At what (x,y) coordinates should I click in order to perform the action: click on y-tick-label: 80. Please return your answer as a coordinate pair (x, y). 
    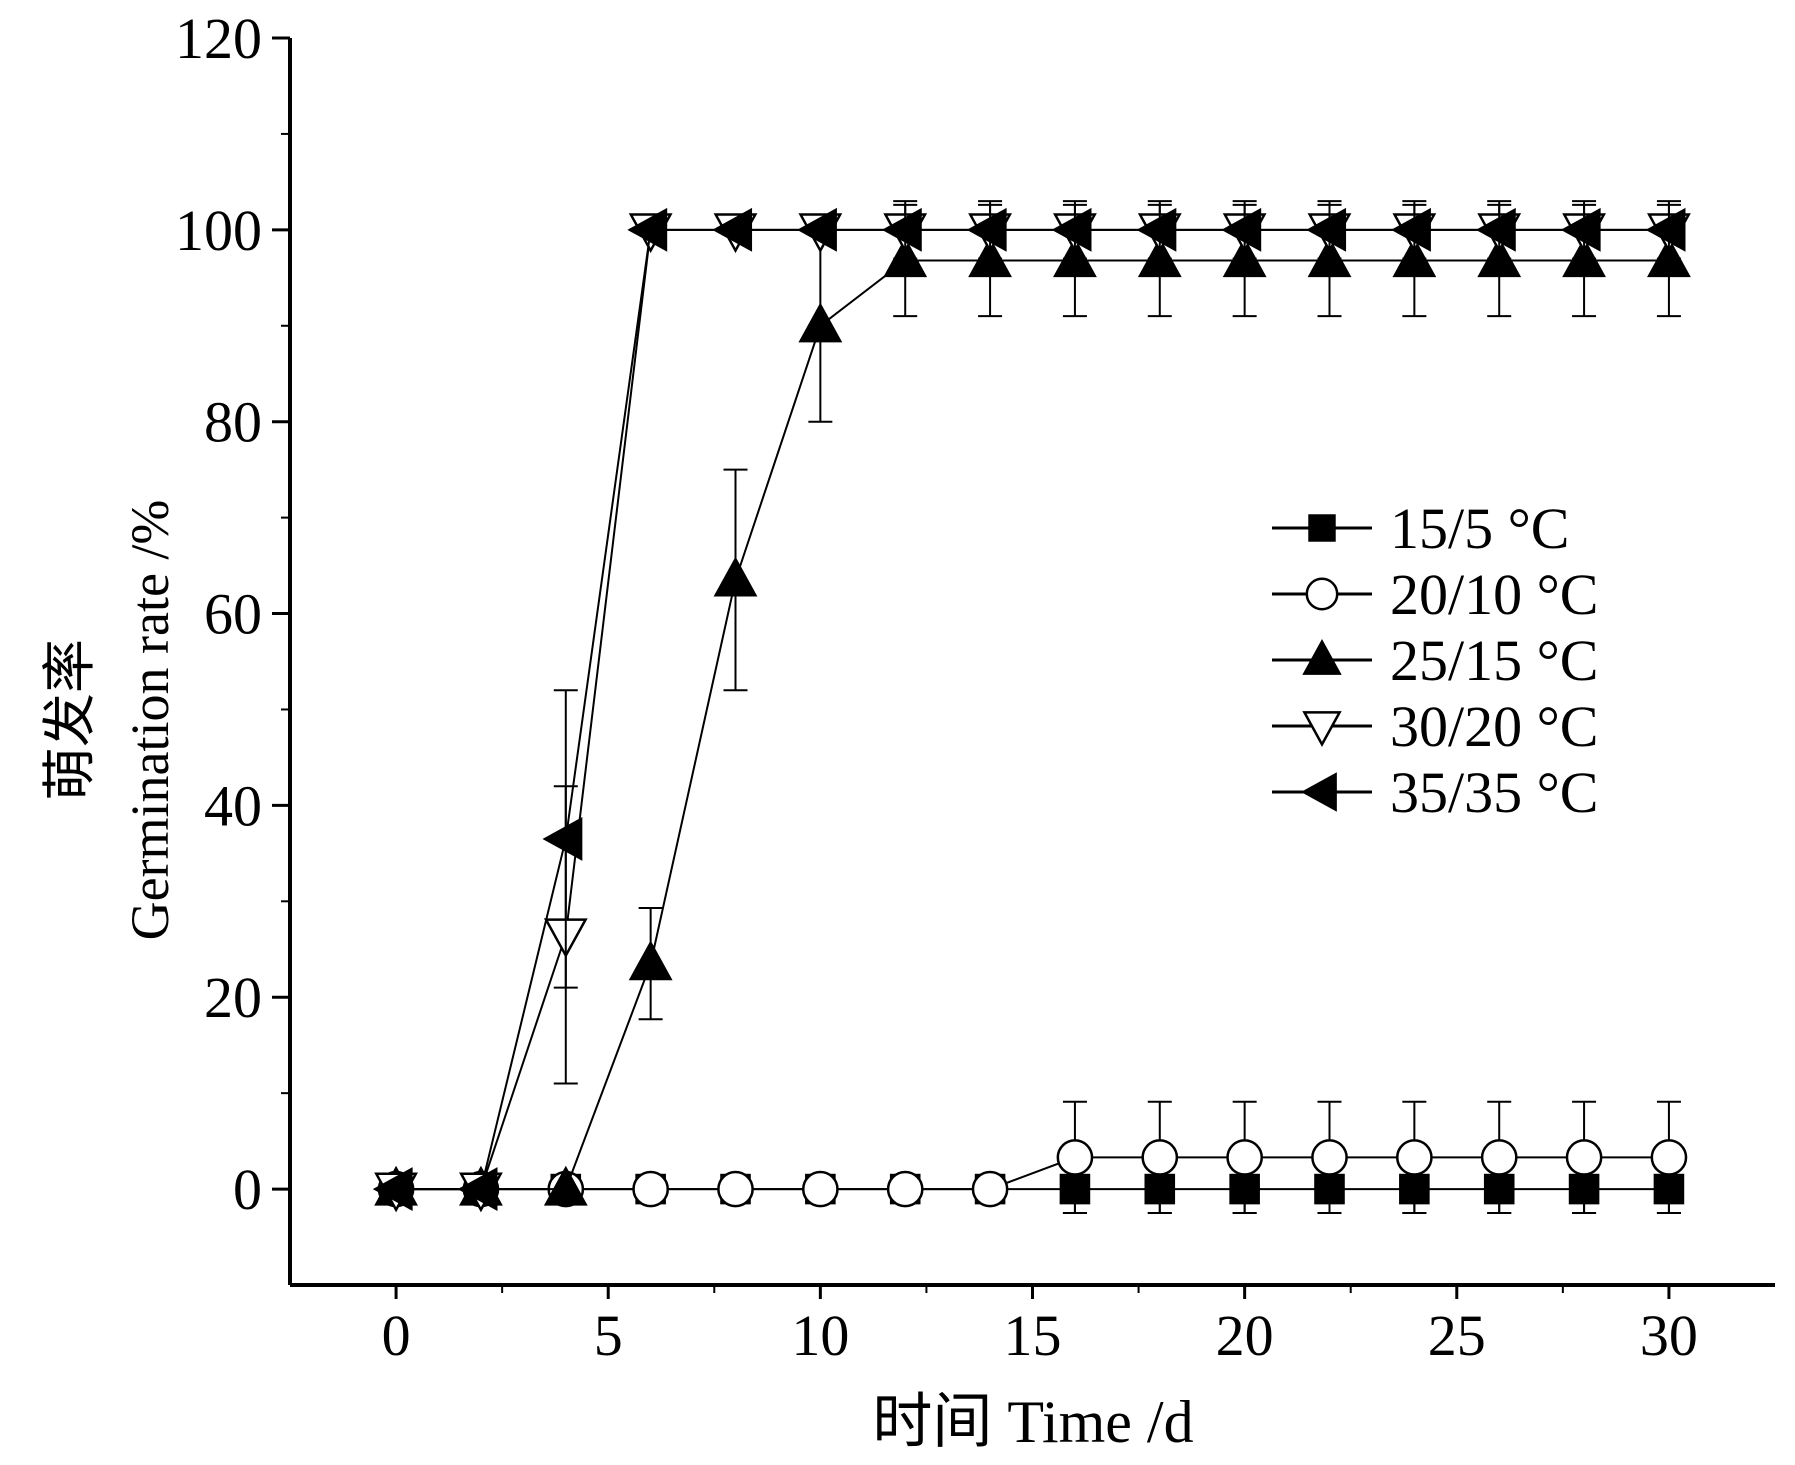
    Looking at the image, I should click on (233, 422).